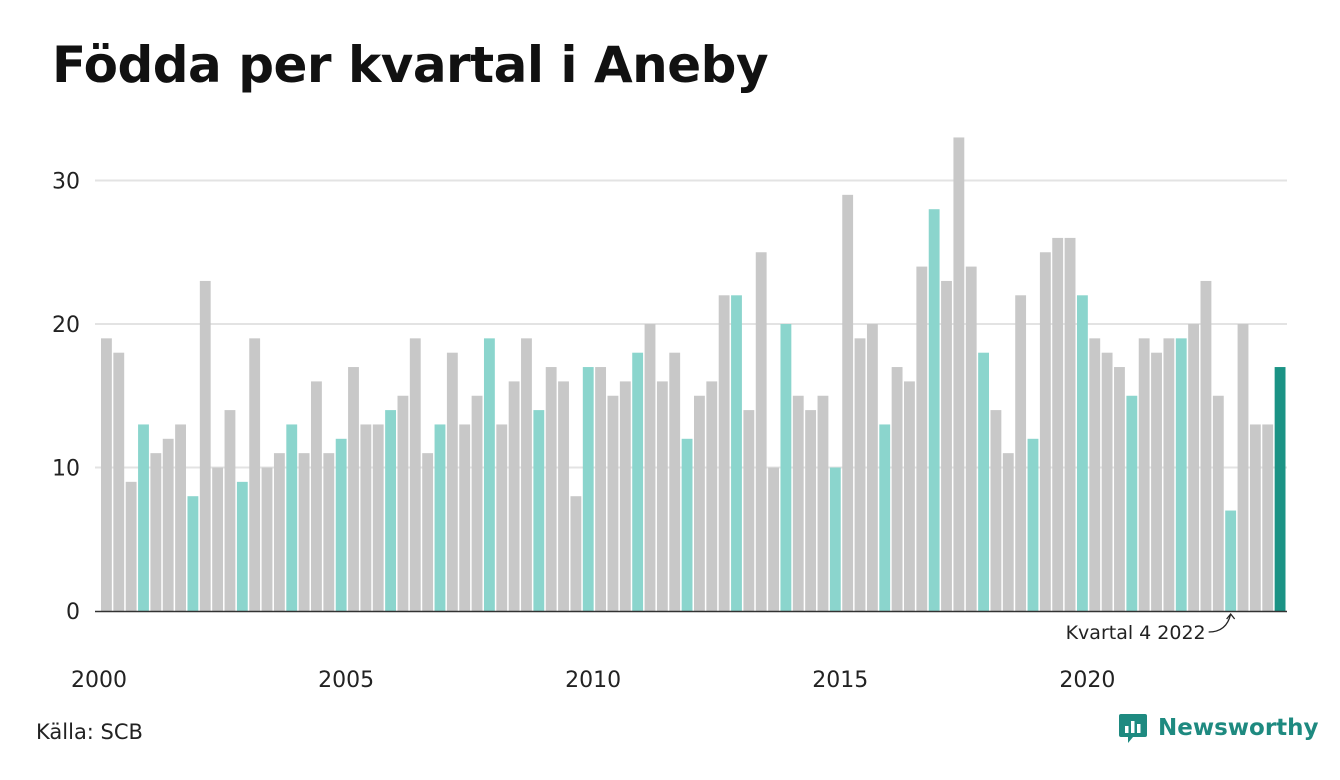  I want to click on chart-title: Födda per kvartal i Aneby, so click(410, 65).